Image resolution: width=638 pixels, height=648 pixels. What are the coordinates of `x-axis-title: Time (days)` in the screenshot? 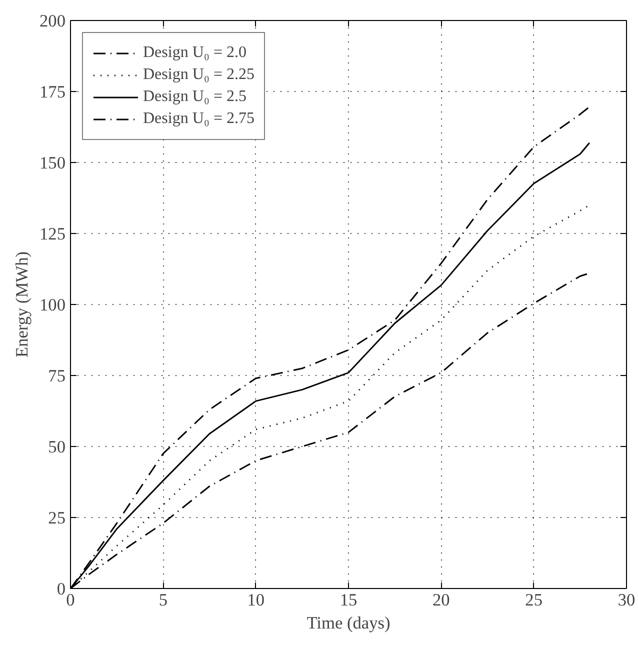 It's located at (348, 623).